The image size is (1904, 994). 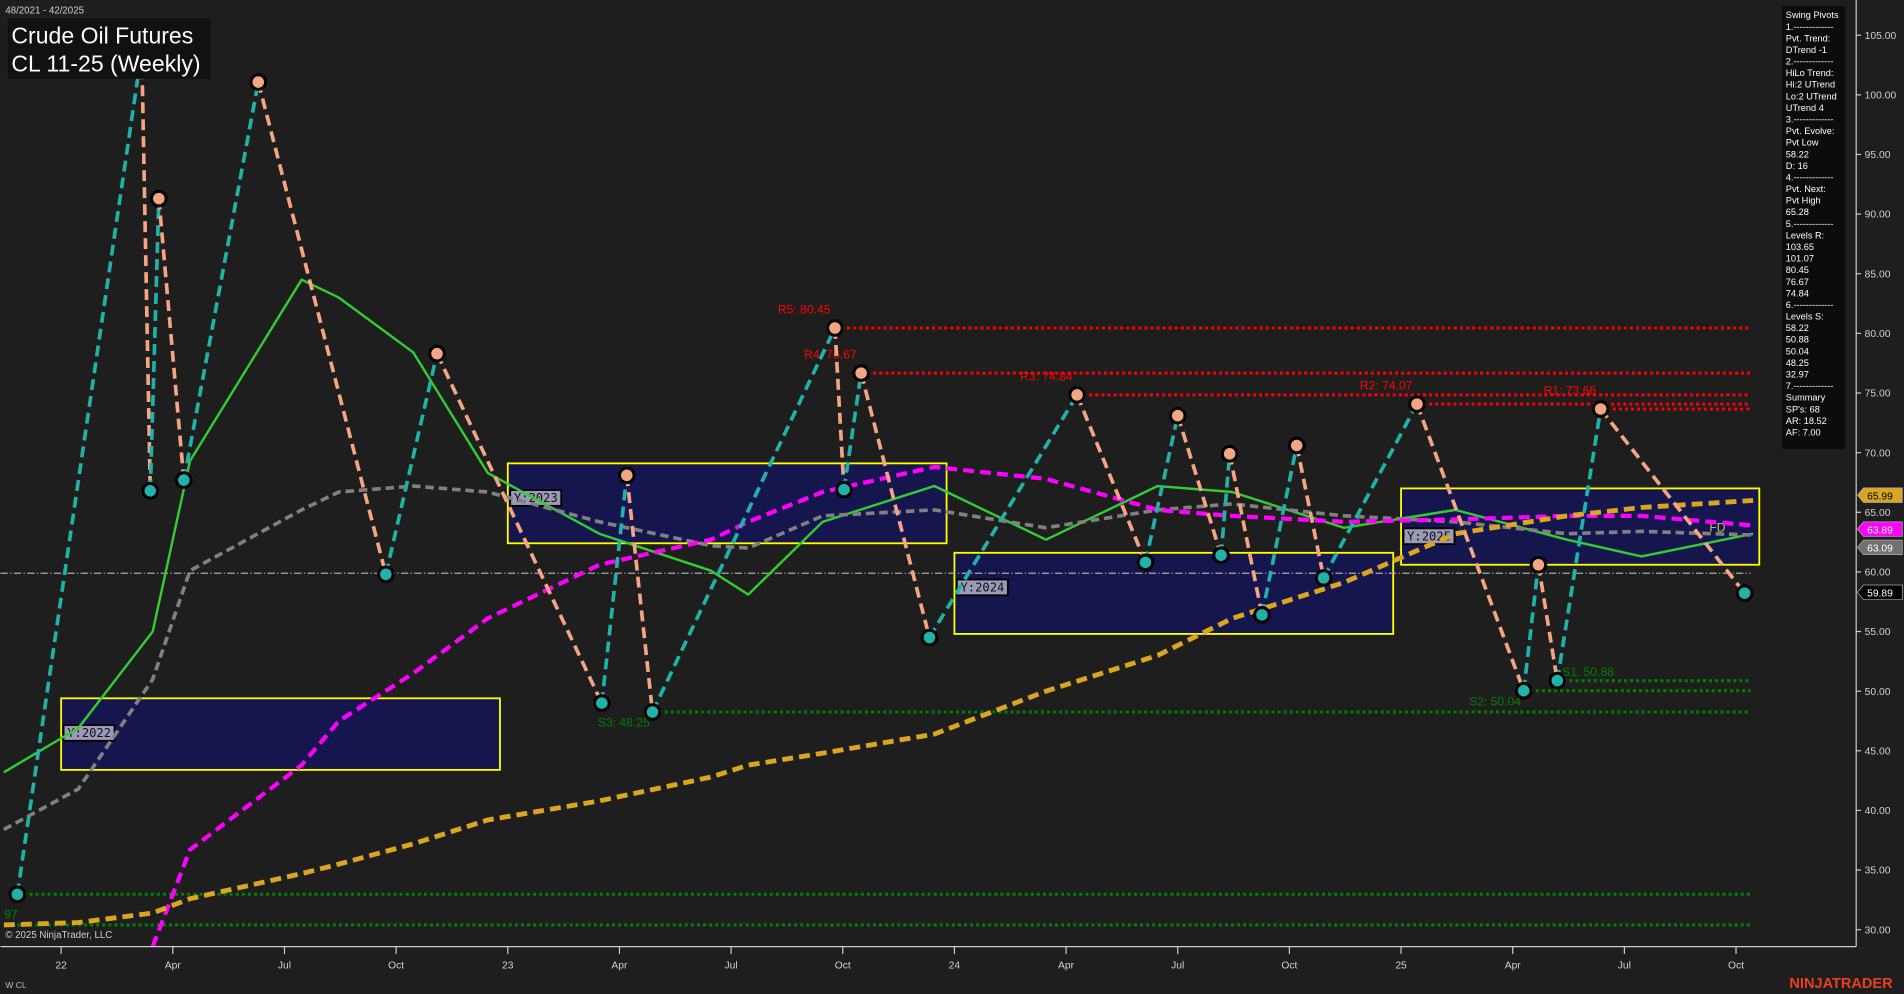 What do you see at coordinates (102, 36) in the screenshot?
I see `chart-title: Crude Oil Futures` at bounding box center [102, 36].